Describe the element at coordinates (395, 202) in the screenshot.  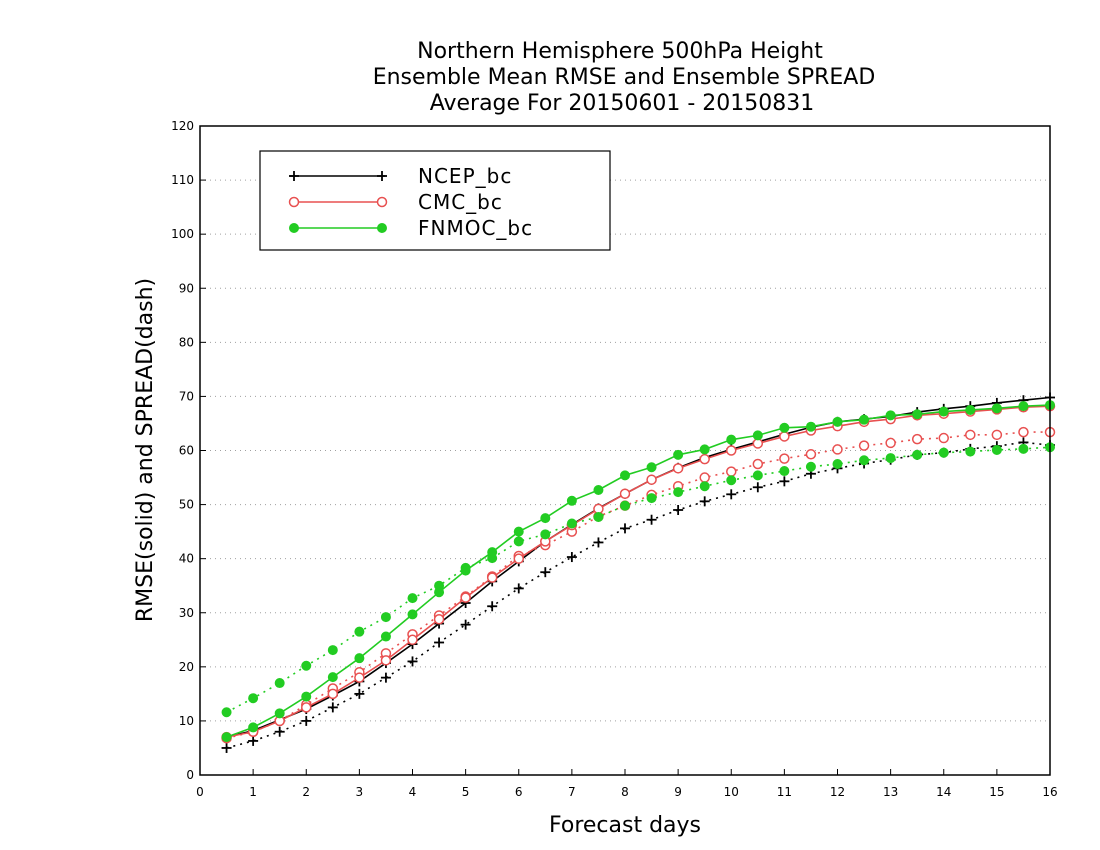
I see `legend-item-cmc-bc: CMC_bc` at that location.